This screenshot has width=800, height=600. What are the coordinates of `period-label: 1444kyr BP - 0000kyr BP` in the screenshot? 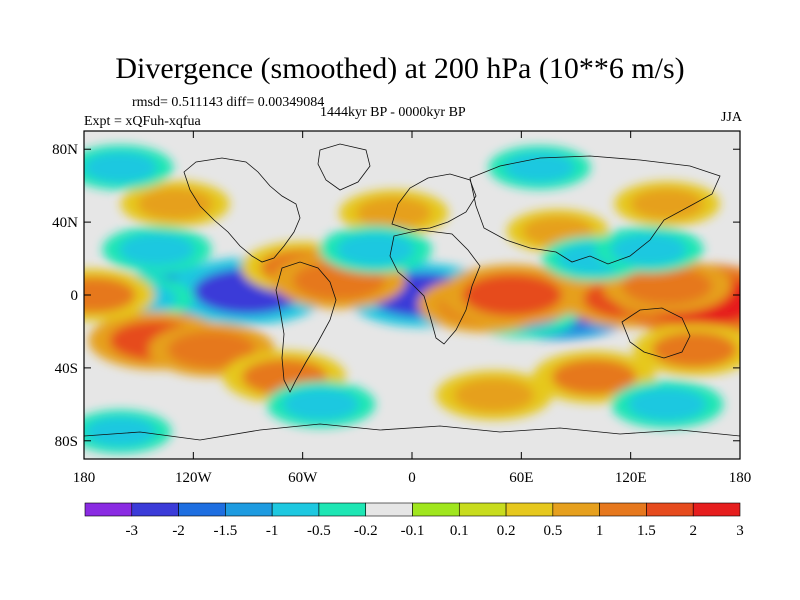 It's located at (393, 112).